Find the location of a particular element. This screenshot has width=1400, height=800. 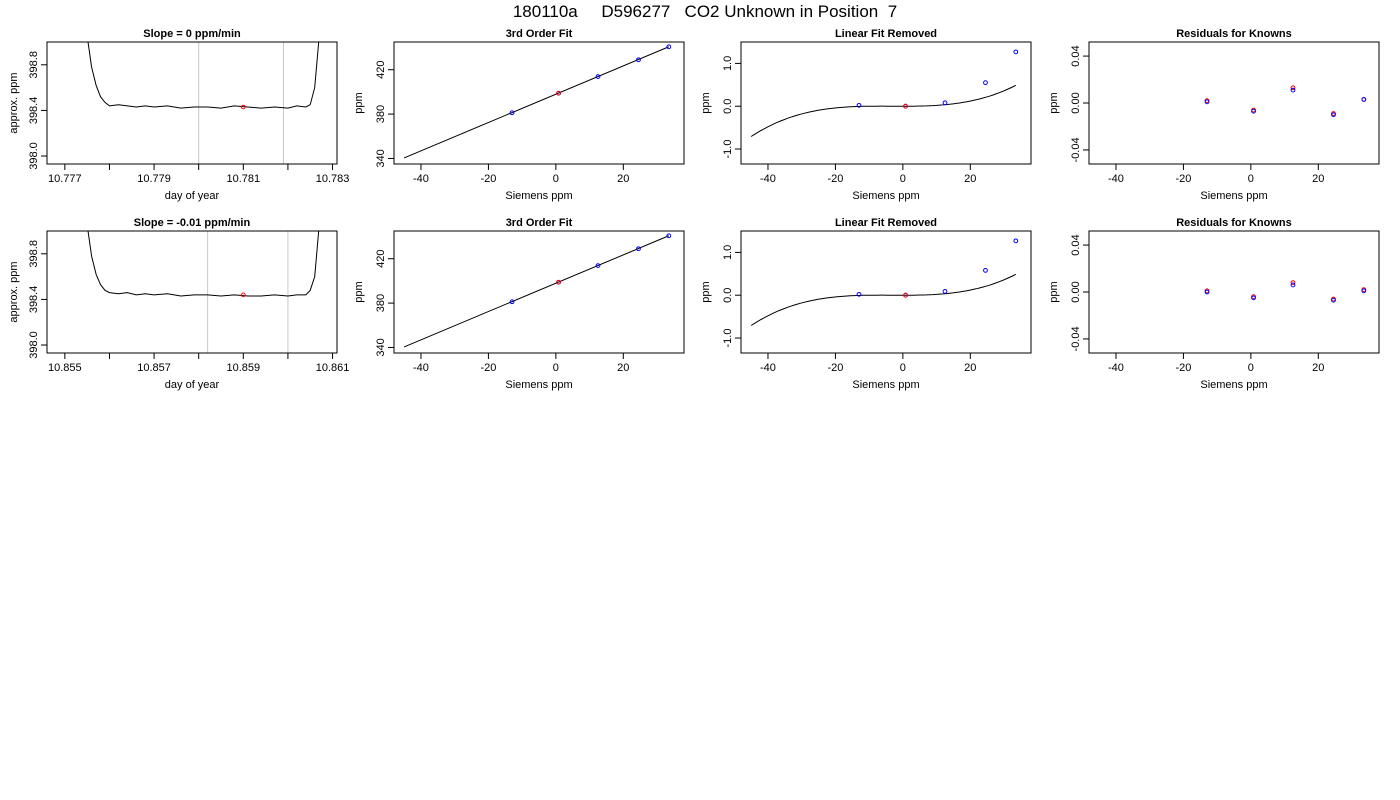

y-tick-label: 1.0 is located at coordinates (728, 252).